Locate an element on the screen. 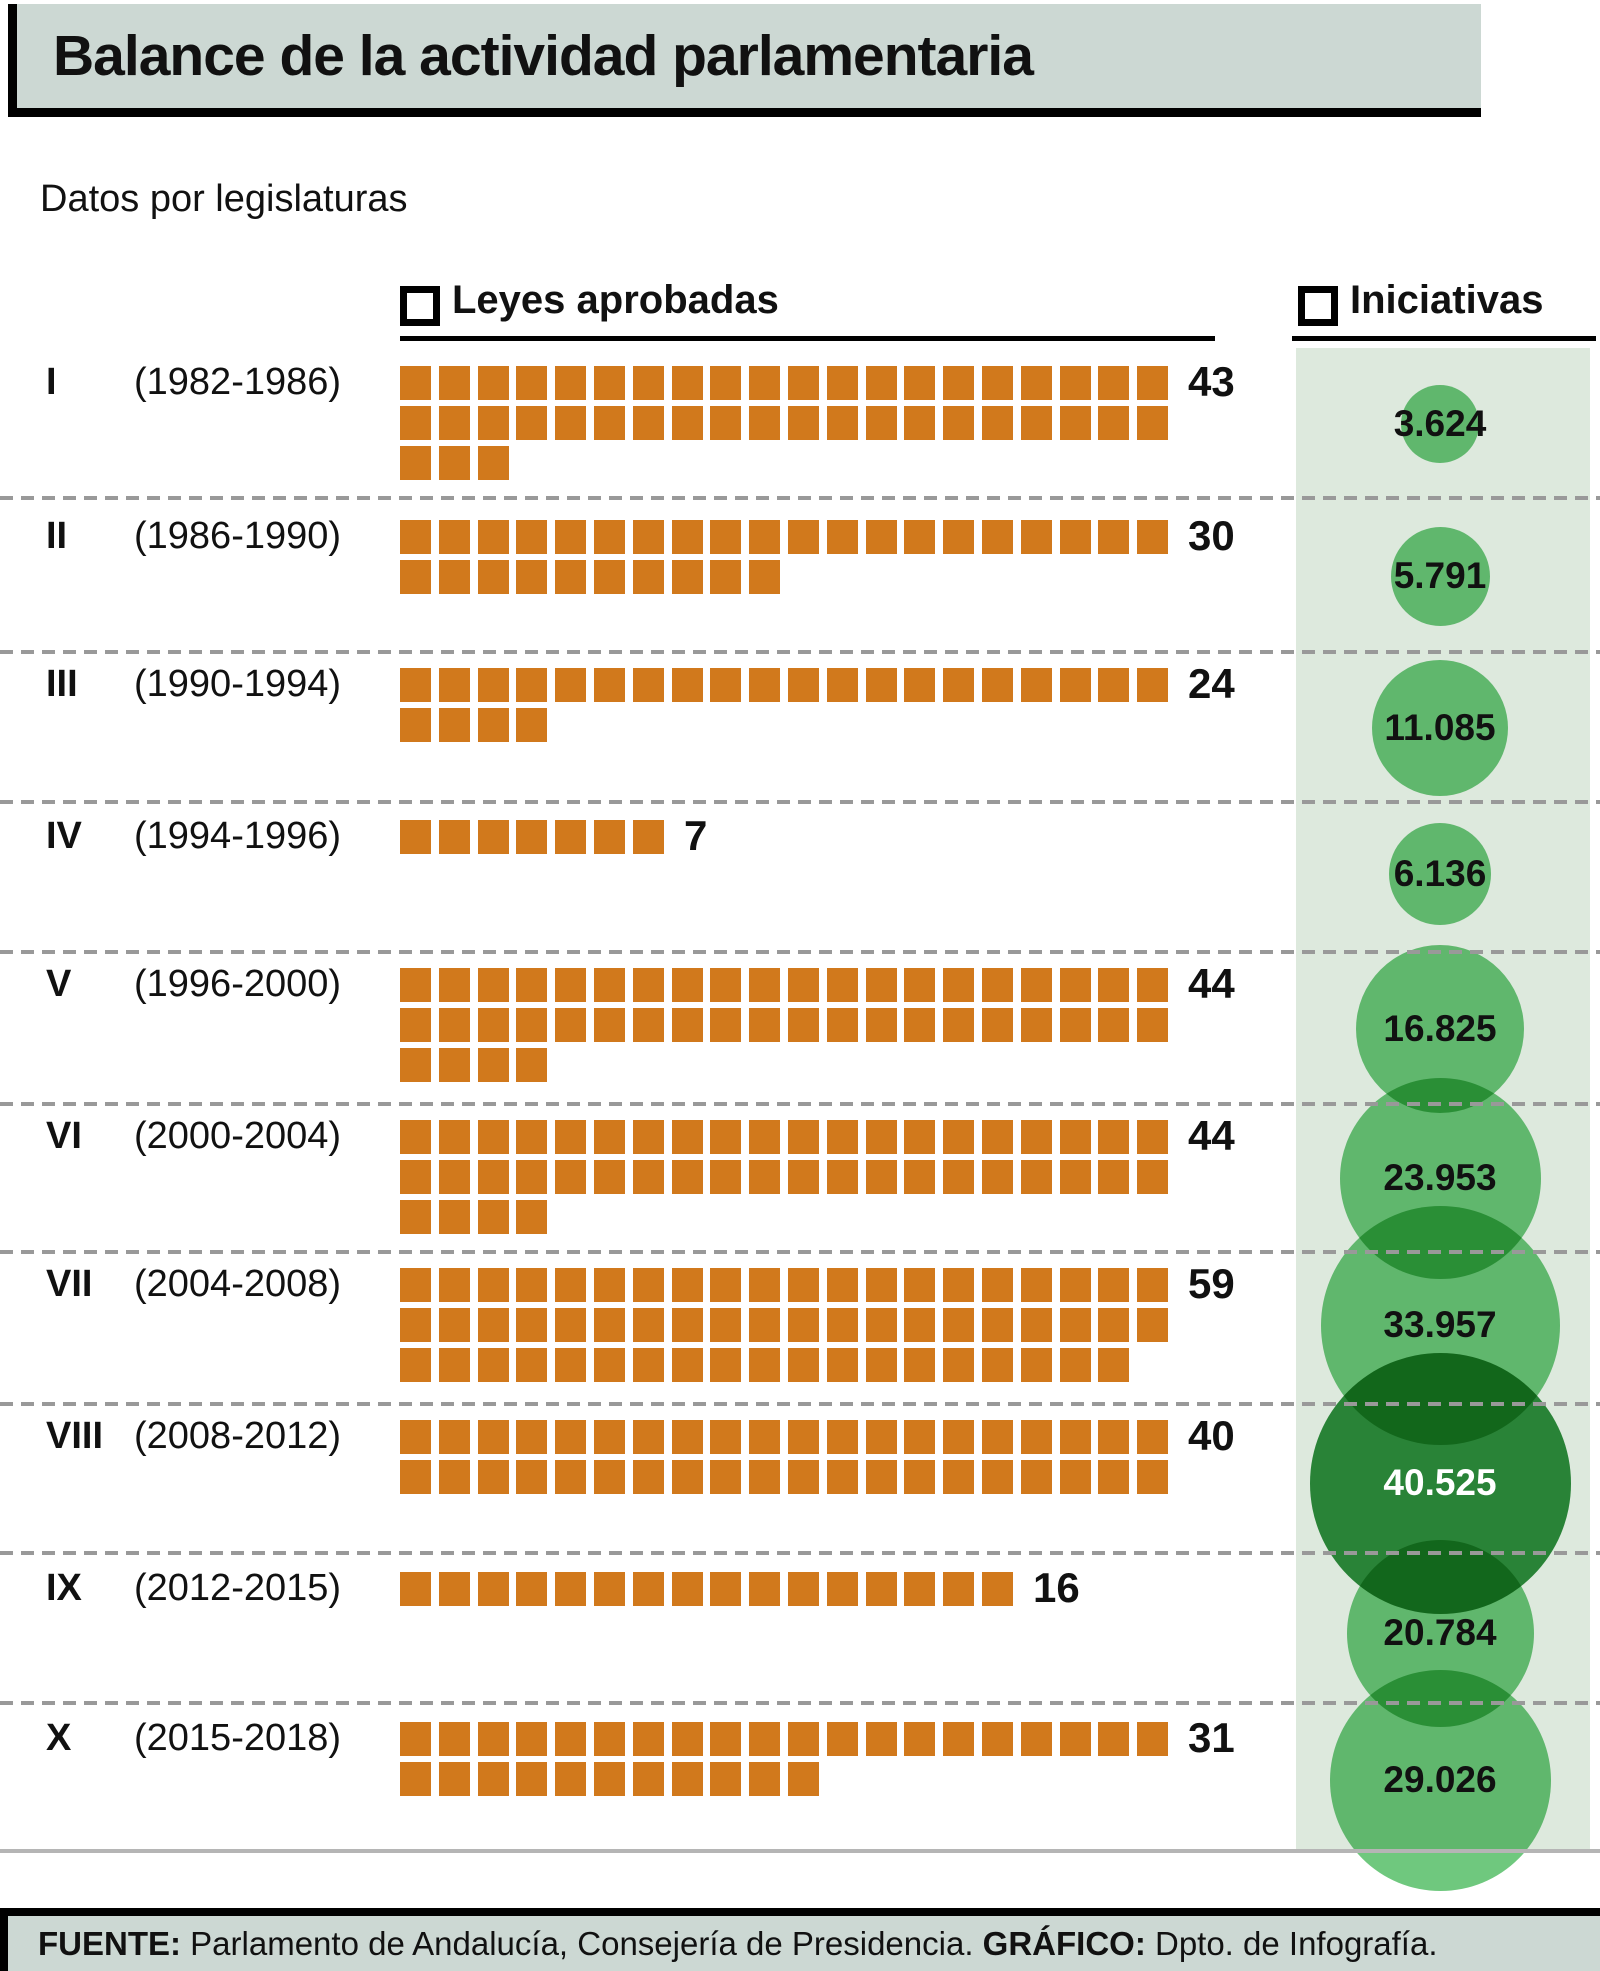 The width and height of the screenshot is (1600, 1971). legislature-years-IV: (1994-1996) is located at coordinates (238, 836).